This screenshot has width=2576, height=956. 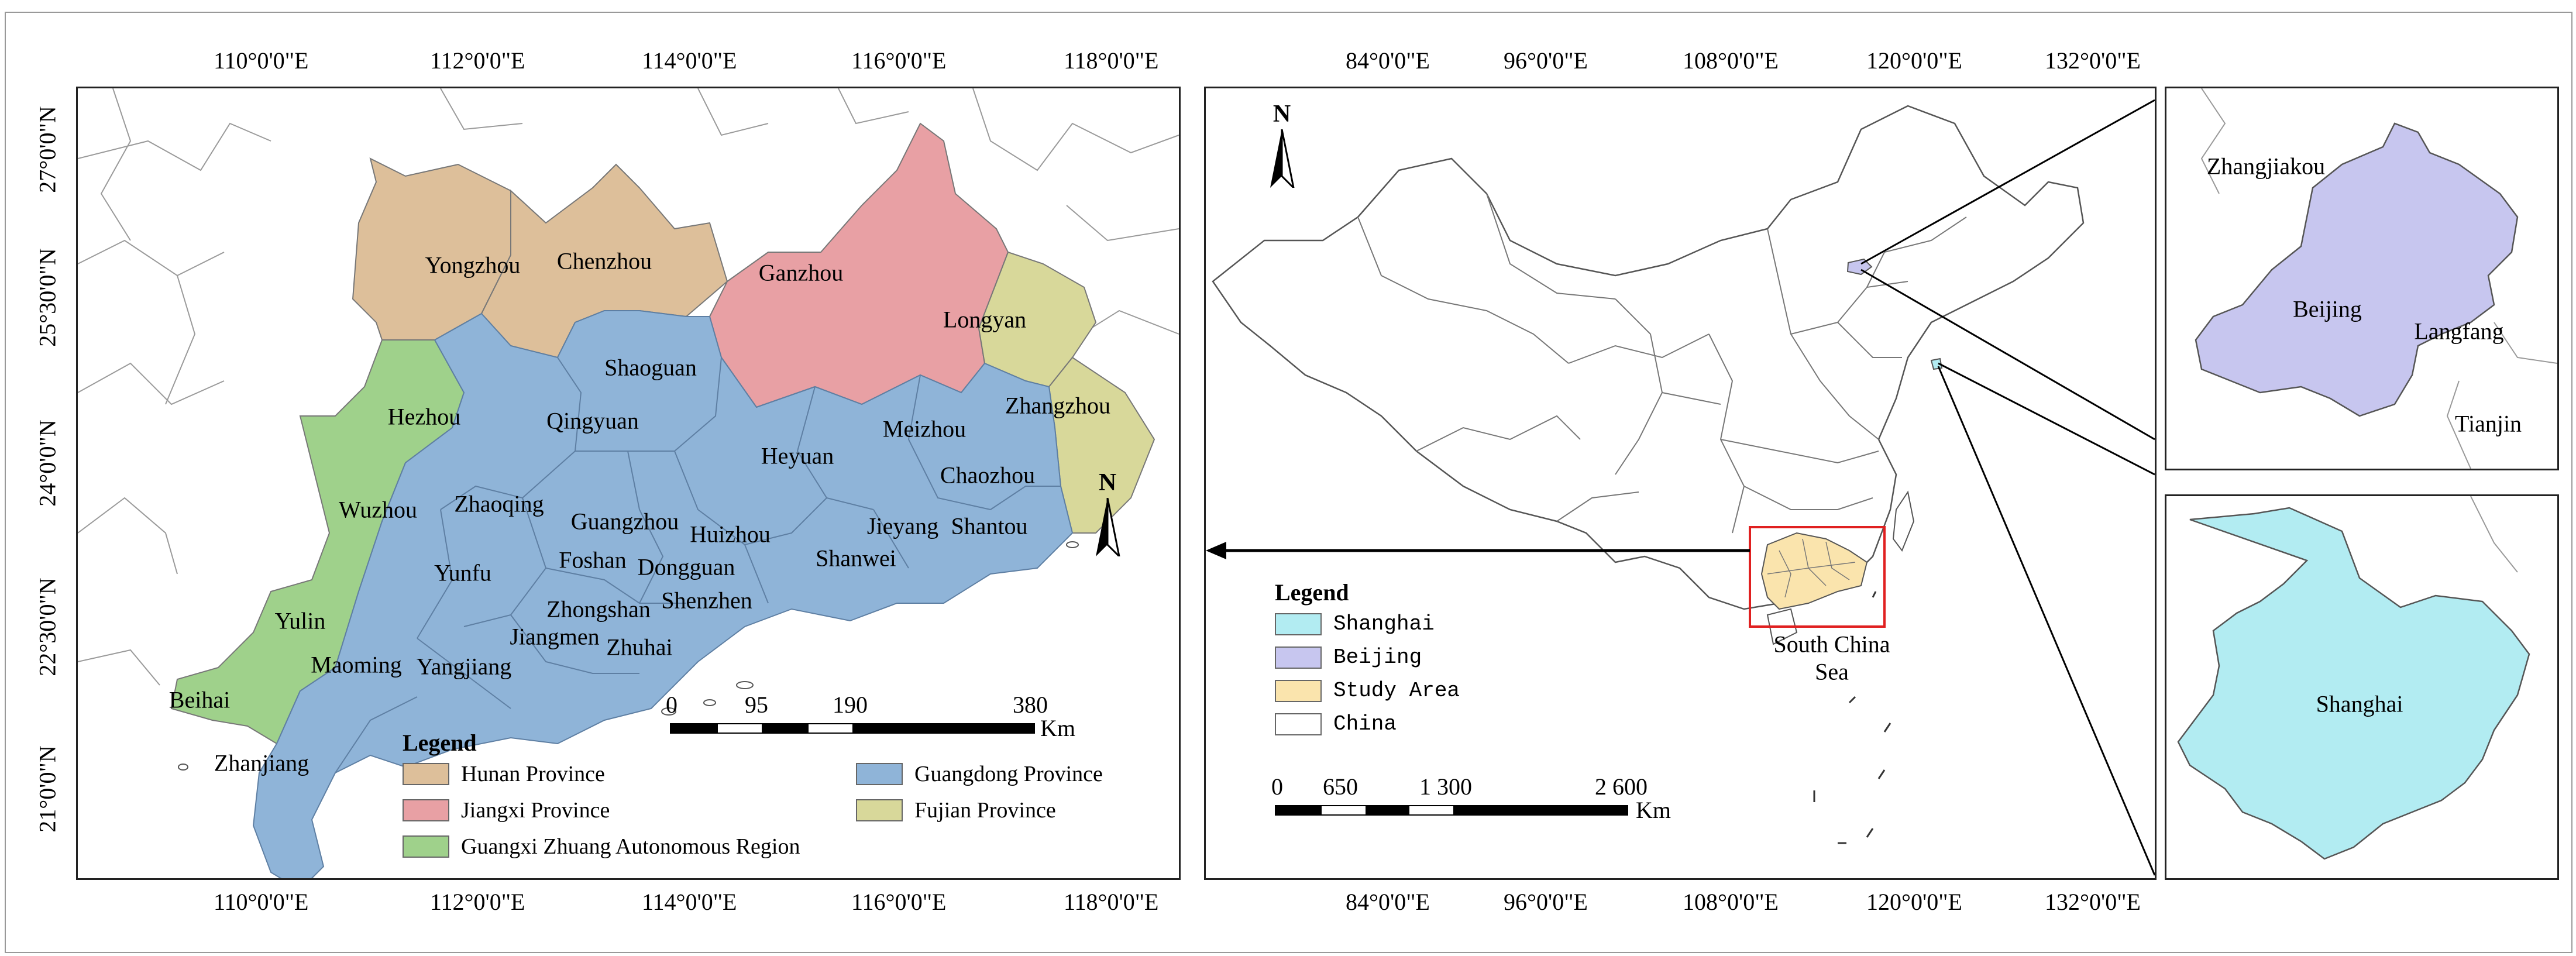 I want to click on center-scale-label-650: 650, so click(x=1340, y=786).